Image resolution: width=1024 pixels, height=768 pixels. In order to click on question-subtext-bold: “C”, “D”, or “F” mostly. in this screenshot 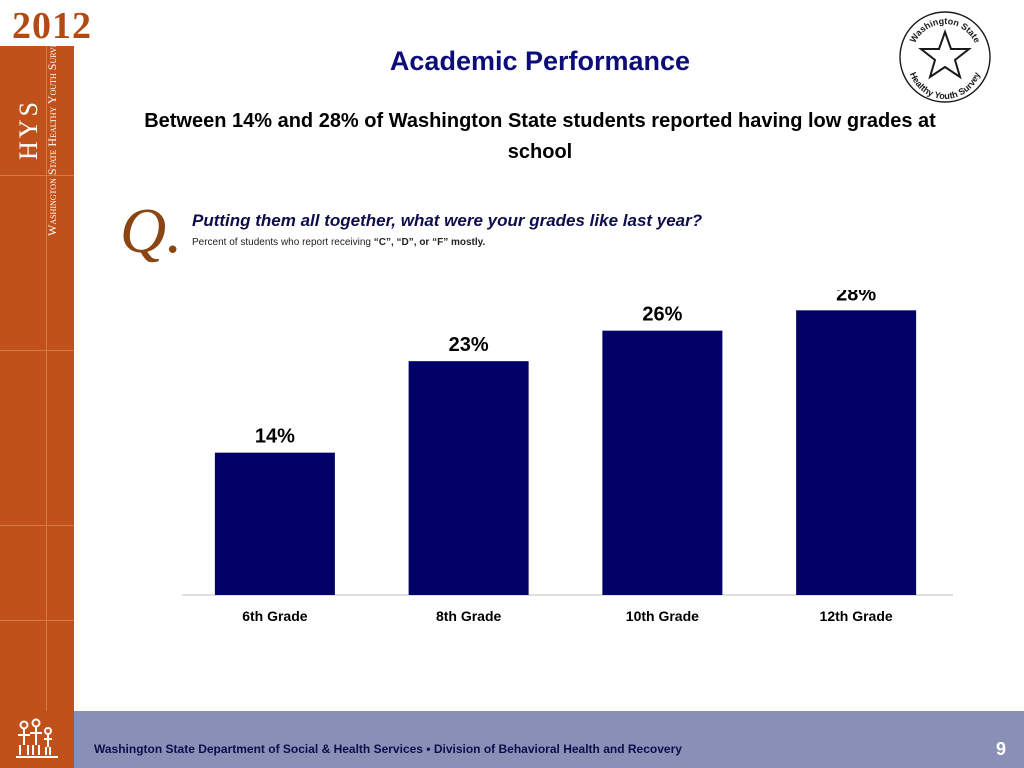, I will do `click(429, 242)`.